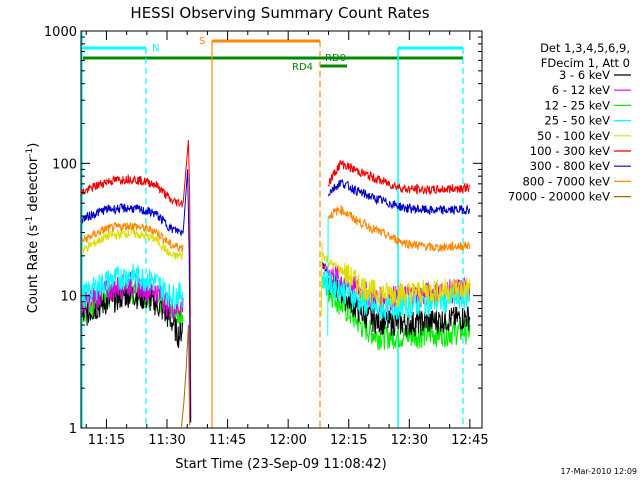 This screenshot has height=480, width=640. What do you see at coordinates (287, 440) in the screenshot?
I see `x-tick-label: 12:00` at bounding box center [287, 440].